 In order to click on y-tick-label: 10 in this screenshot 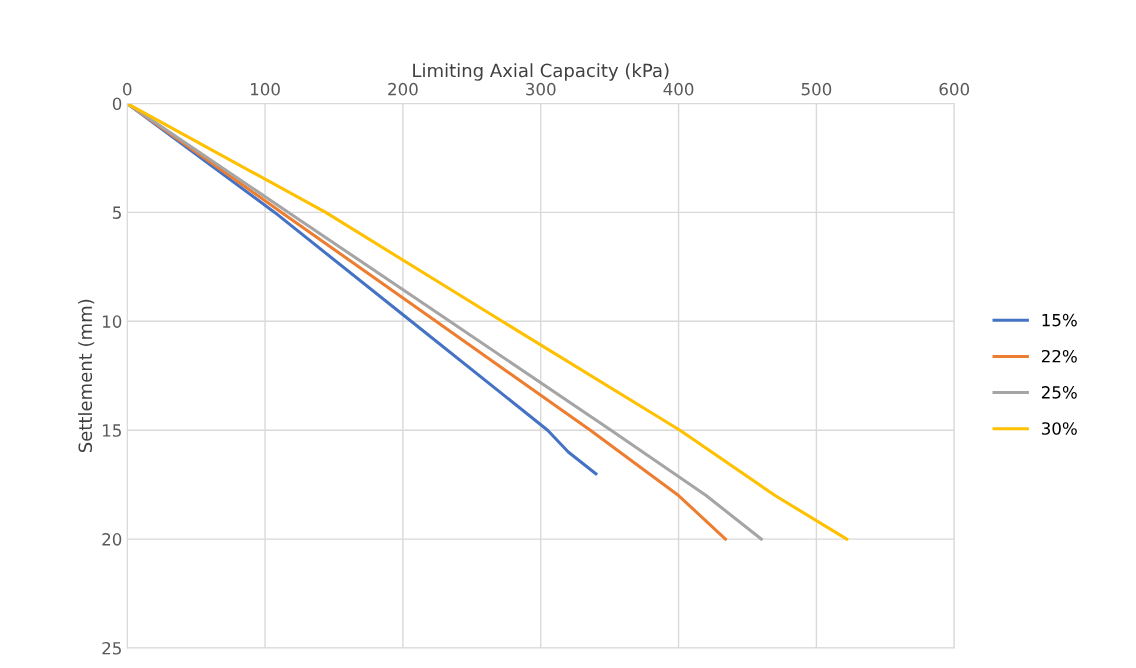, I will do `click(112, 321)`.